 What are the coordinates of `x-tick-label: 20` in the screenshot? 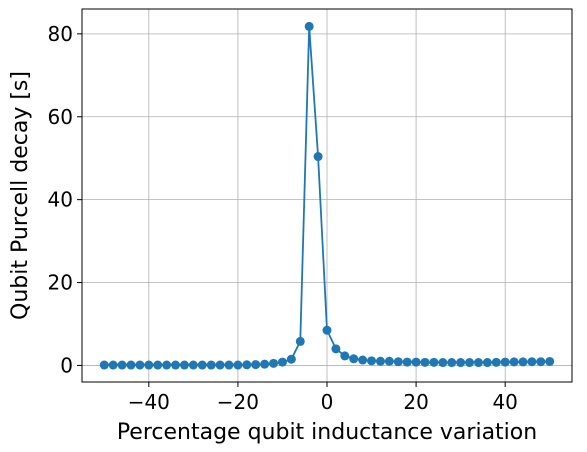 It's located at (415, 402).